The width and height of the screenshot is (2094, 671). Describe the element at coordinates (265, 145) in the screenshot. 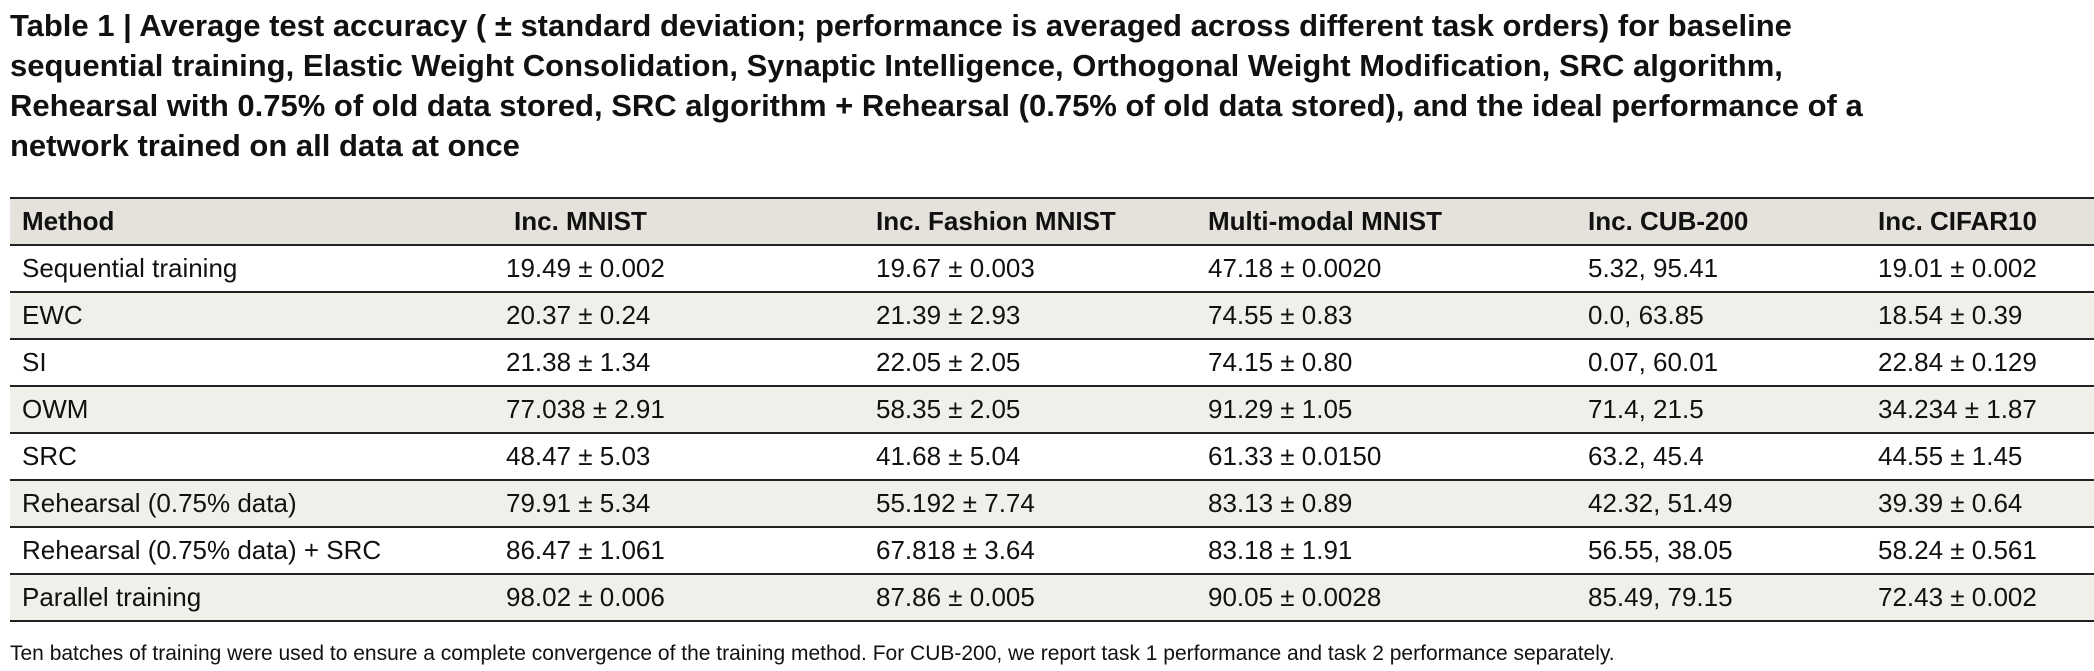

I see `caption-line: network trained on all data at once` at that location.